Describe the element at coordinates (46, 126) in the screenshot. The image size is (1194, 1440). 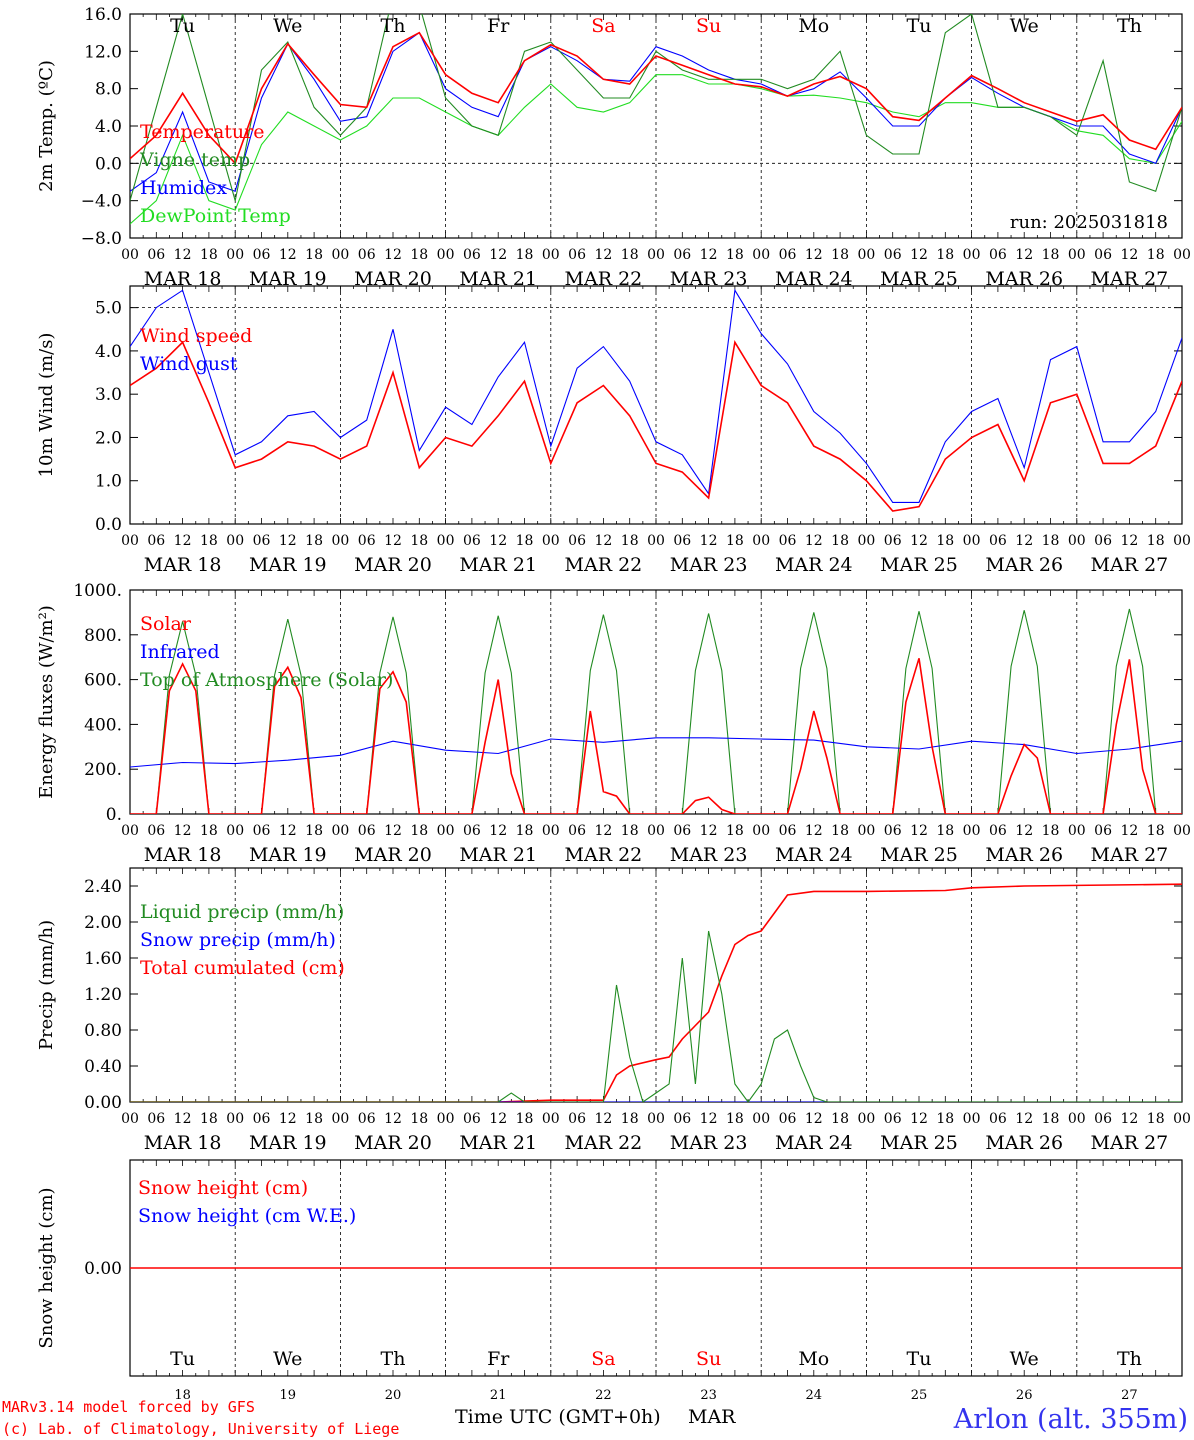
I see `y-axis-label: 2m Temp. (ºC)` at that location.